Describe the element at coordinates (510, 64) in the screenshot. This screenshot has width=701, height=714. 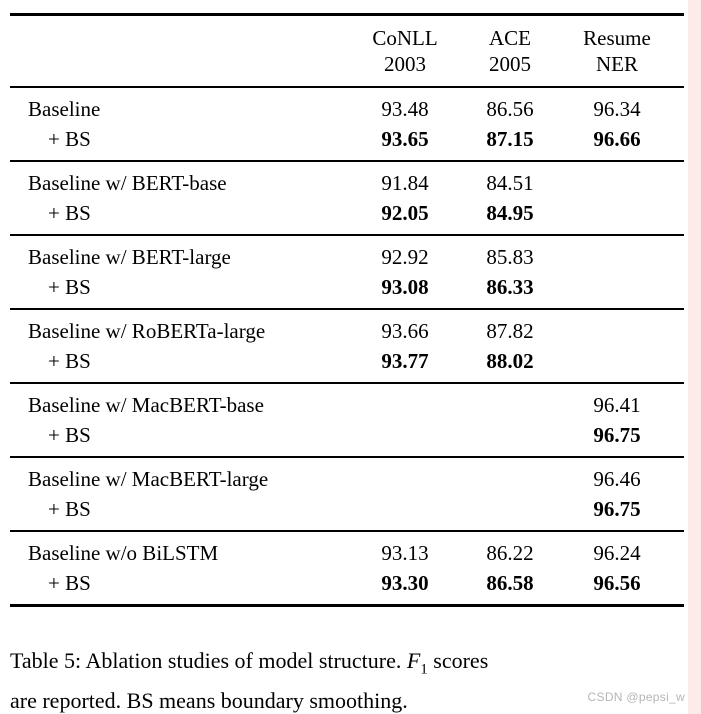
I see `column-header-line: 2005` at that location.